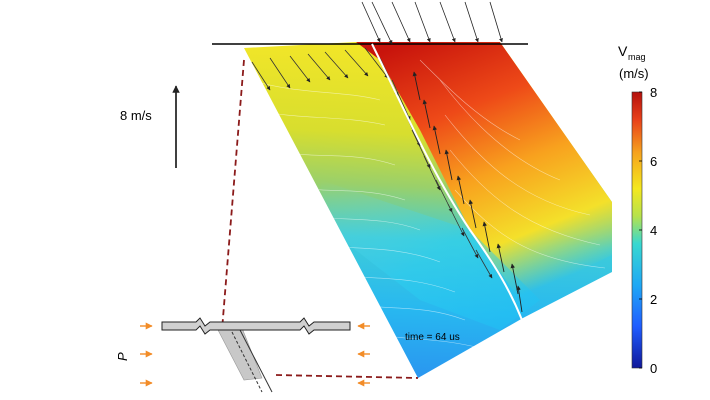  What do you see at coordinates (634, 73) in the screenshot?
I see `colorbar-units: (m/s)` at bounding box center [634, 73].